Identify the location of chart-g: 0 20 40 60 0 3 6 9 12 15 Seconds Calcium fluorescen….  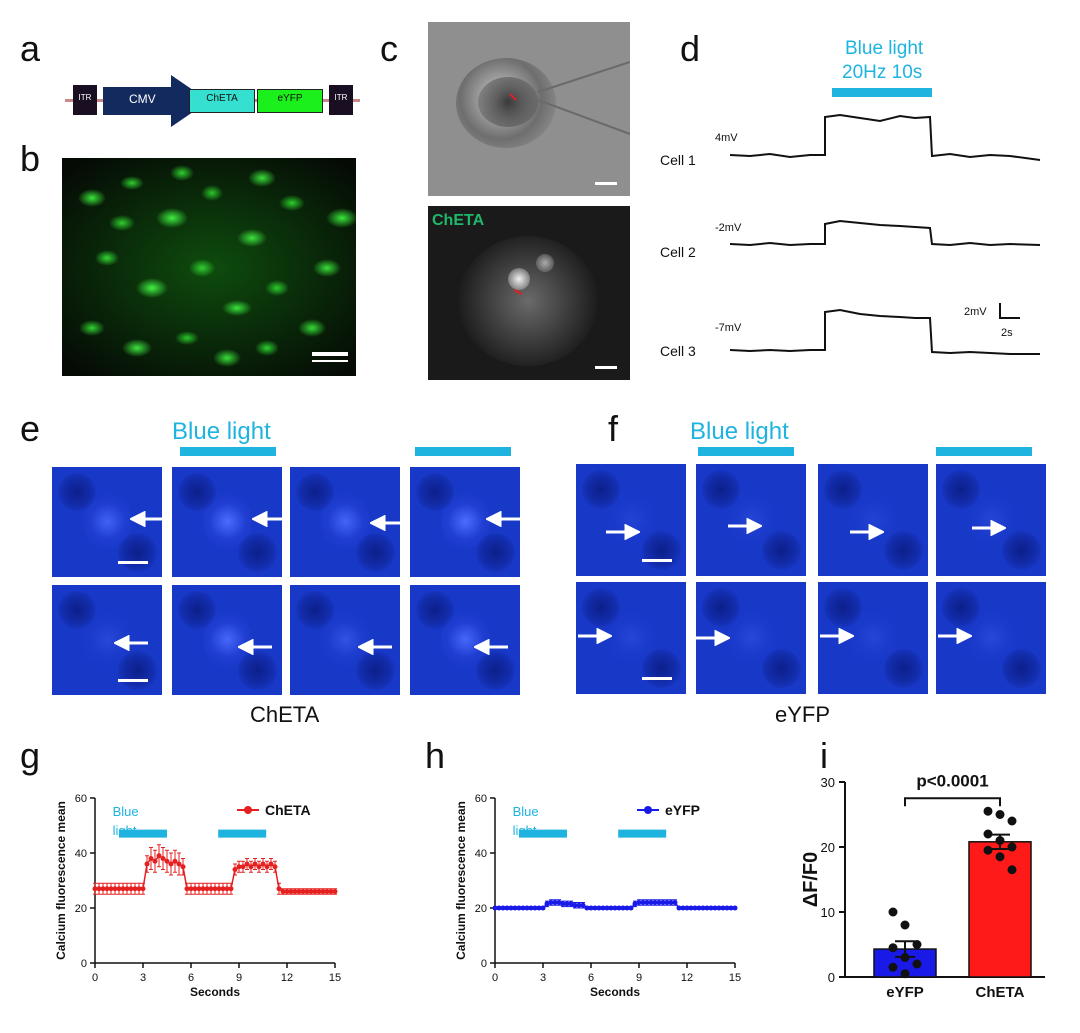
(197, 896).